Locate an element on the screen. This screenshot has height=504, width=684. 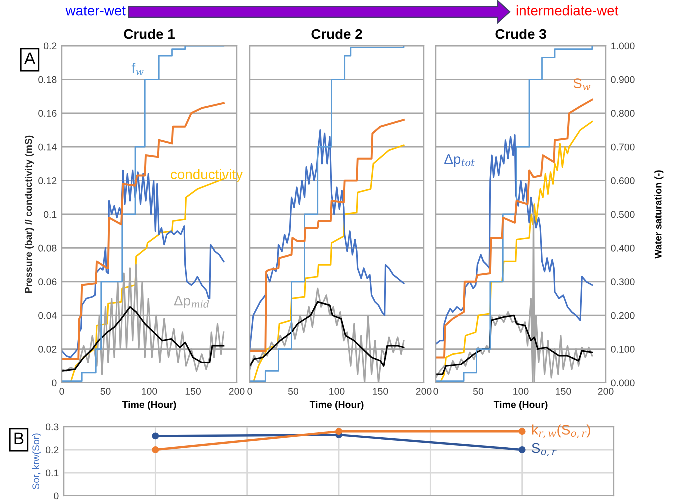
chart-title: Crude 1 is located at coordinates (149, 34).